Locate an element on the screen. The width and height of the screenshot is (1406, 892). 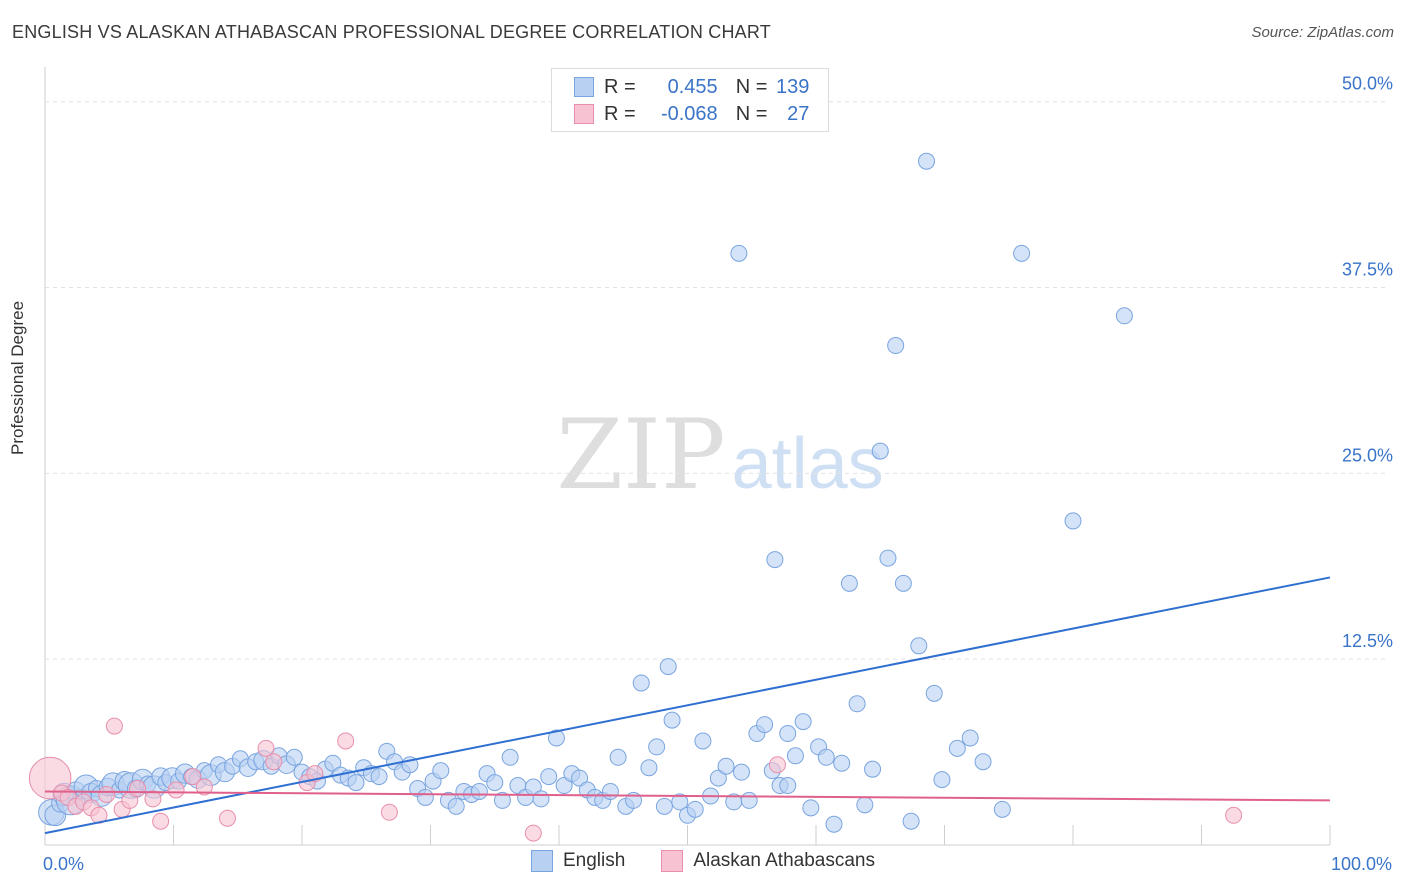
y-tick-label: 50.0% is located at coordinates (1367, 84).